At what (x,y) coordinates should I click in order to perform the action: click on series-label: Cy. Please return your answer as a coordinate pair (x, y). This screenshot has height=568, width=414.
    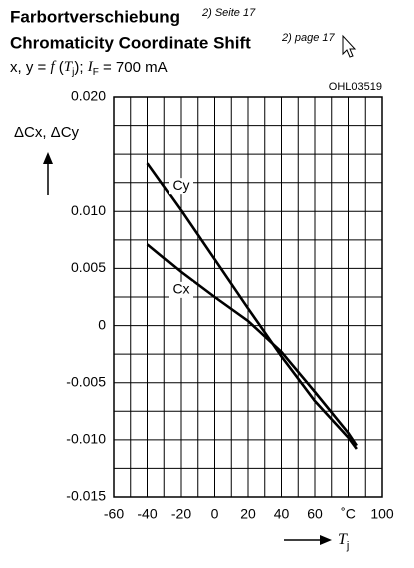
    Looking at the image, I should click on (180, 185).